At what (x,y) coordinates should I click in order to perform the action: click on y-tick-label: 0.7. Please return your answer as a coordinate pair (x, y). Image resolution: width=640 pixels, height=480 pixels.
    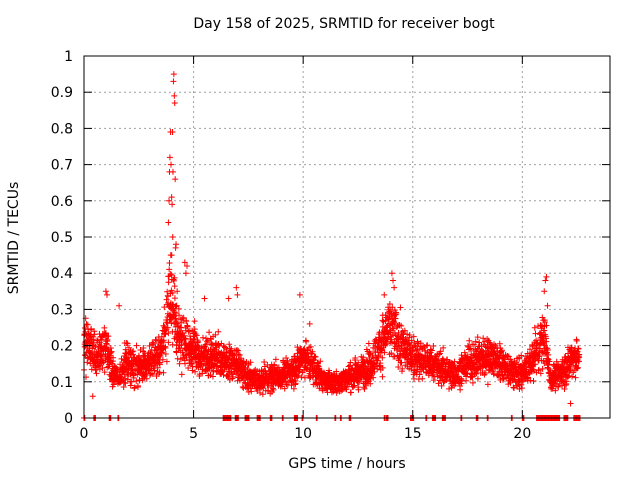
    Looking at the image, I should click on (62, 166).